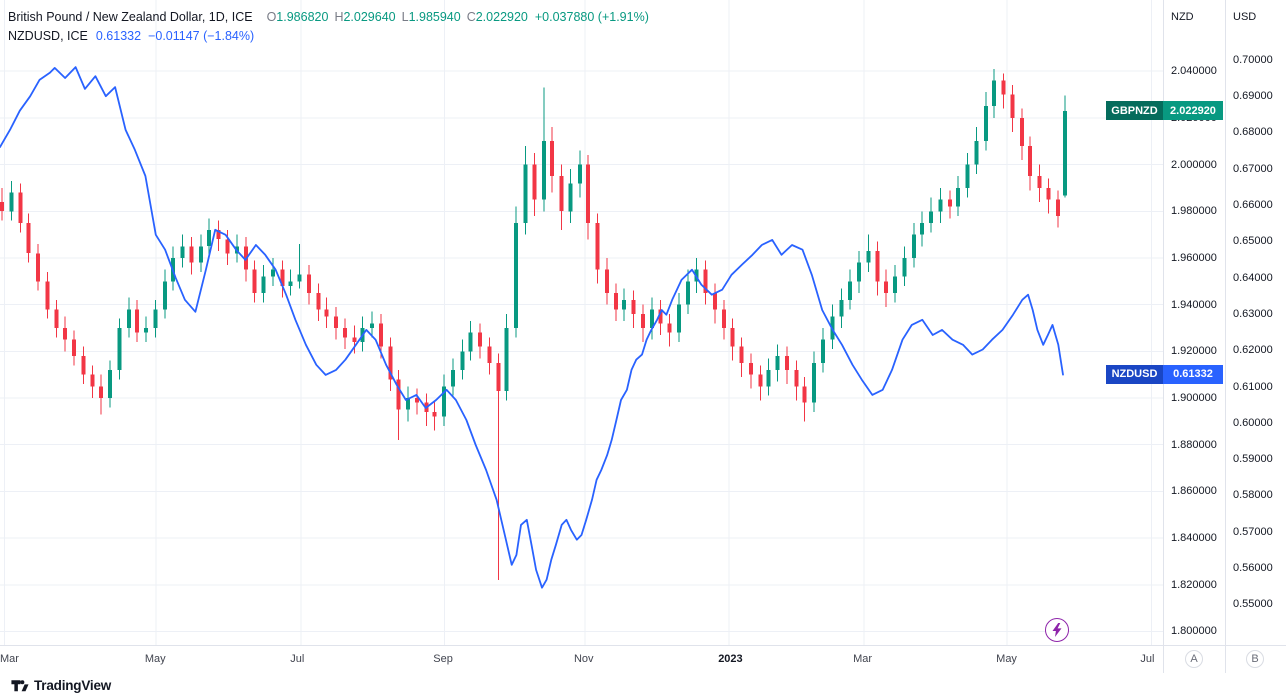 The height and width of the screenshot is (698, 1286). What do you see at coordinates (583, 659) in the screenshot?
I see `time-tick-label: Nov` at bounding box center [583, 659].